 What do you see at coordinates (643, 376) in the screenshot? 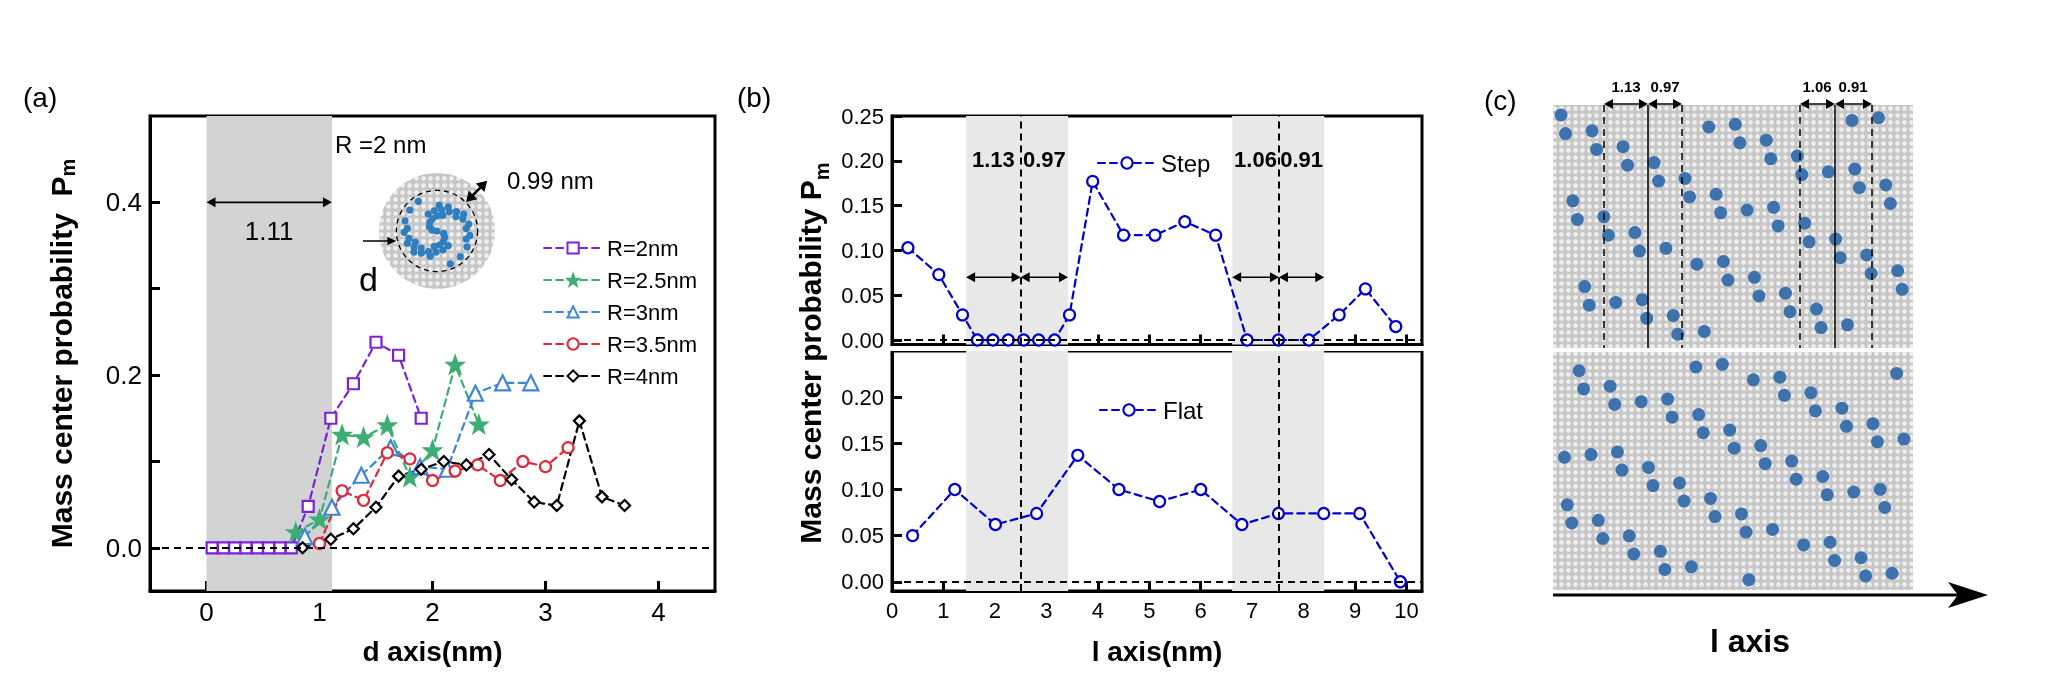
I see `legend-label: R=4nm` at bounding box center [643, 376].